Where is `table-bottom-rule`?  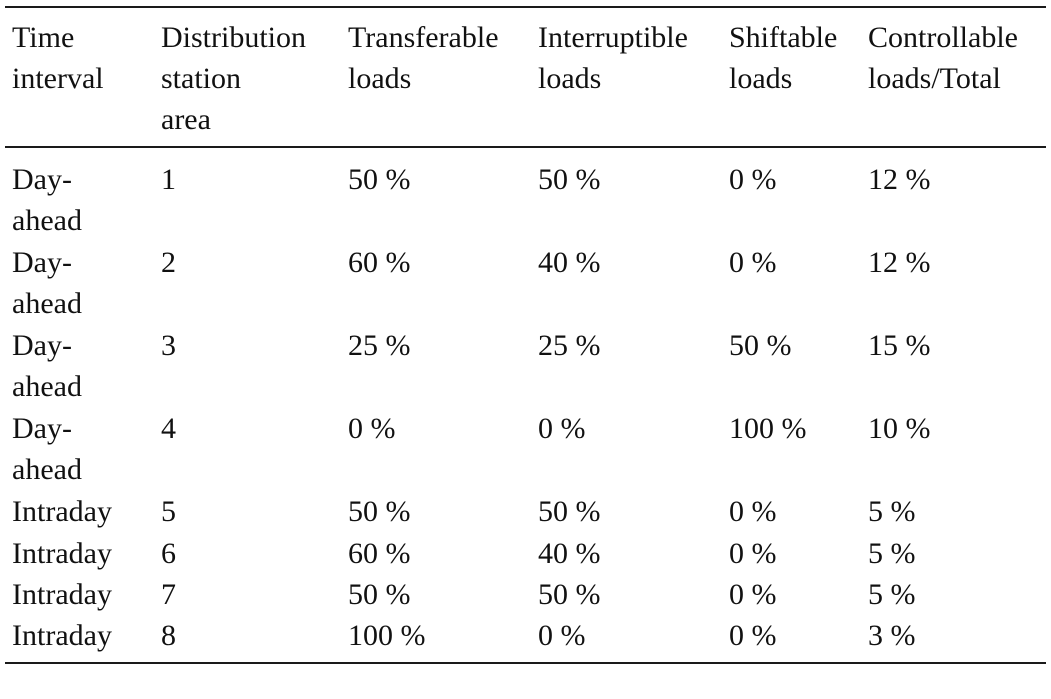 table-bottom-rule is located at coordinates (525, 663).